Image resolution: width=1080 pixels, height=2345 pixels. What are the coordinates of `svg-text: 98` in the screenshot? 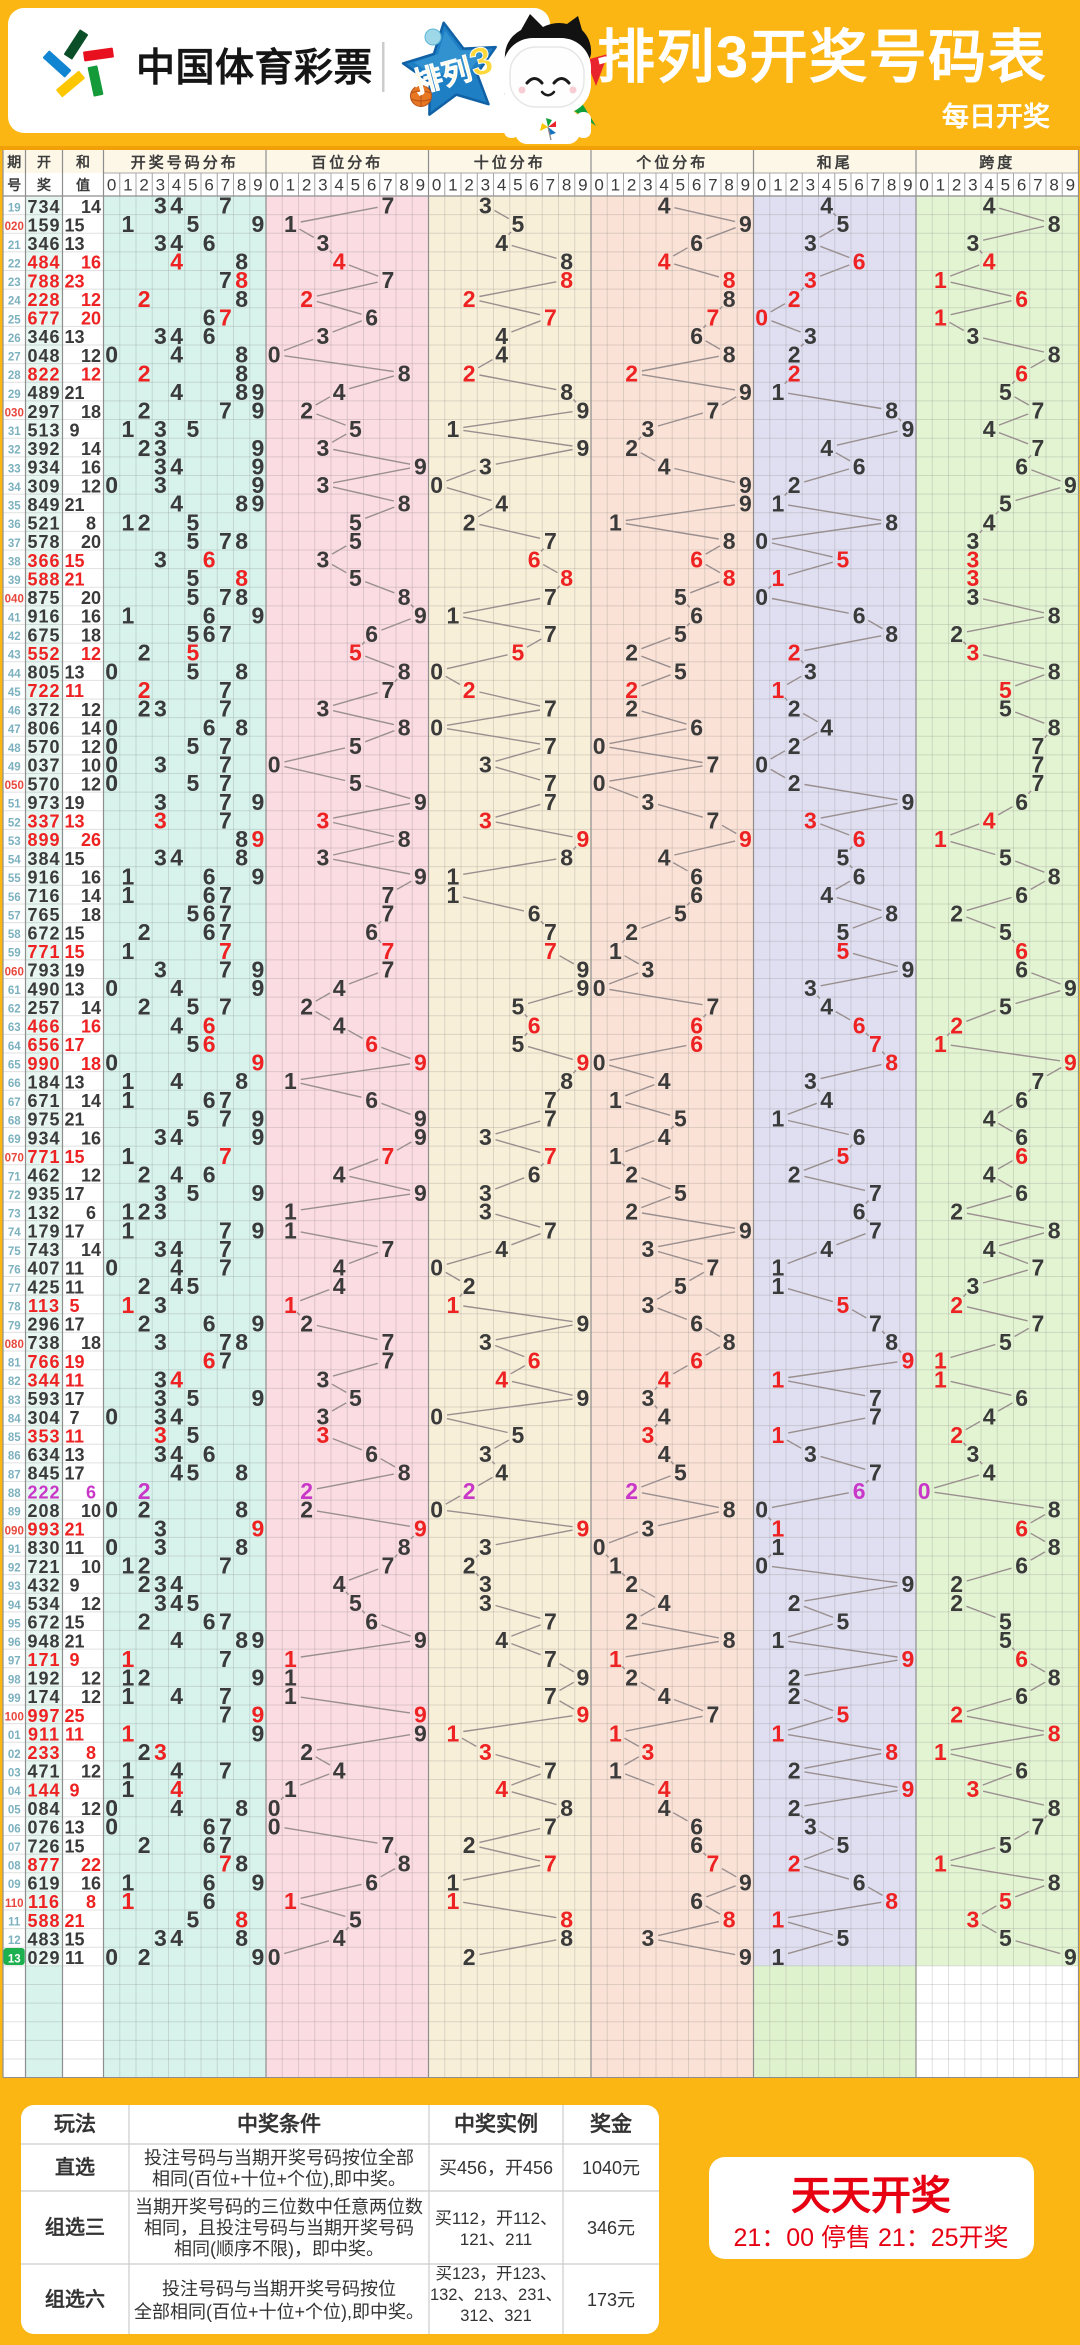 It's located at (14, 1680).